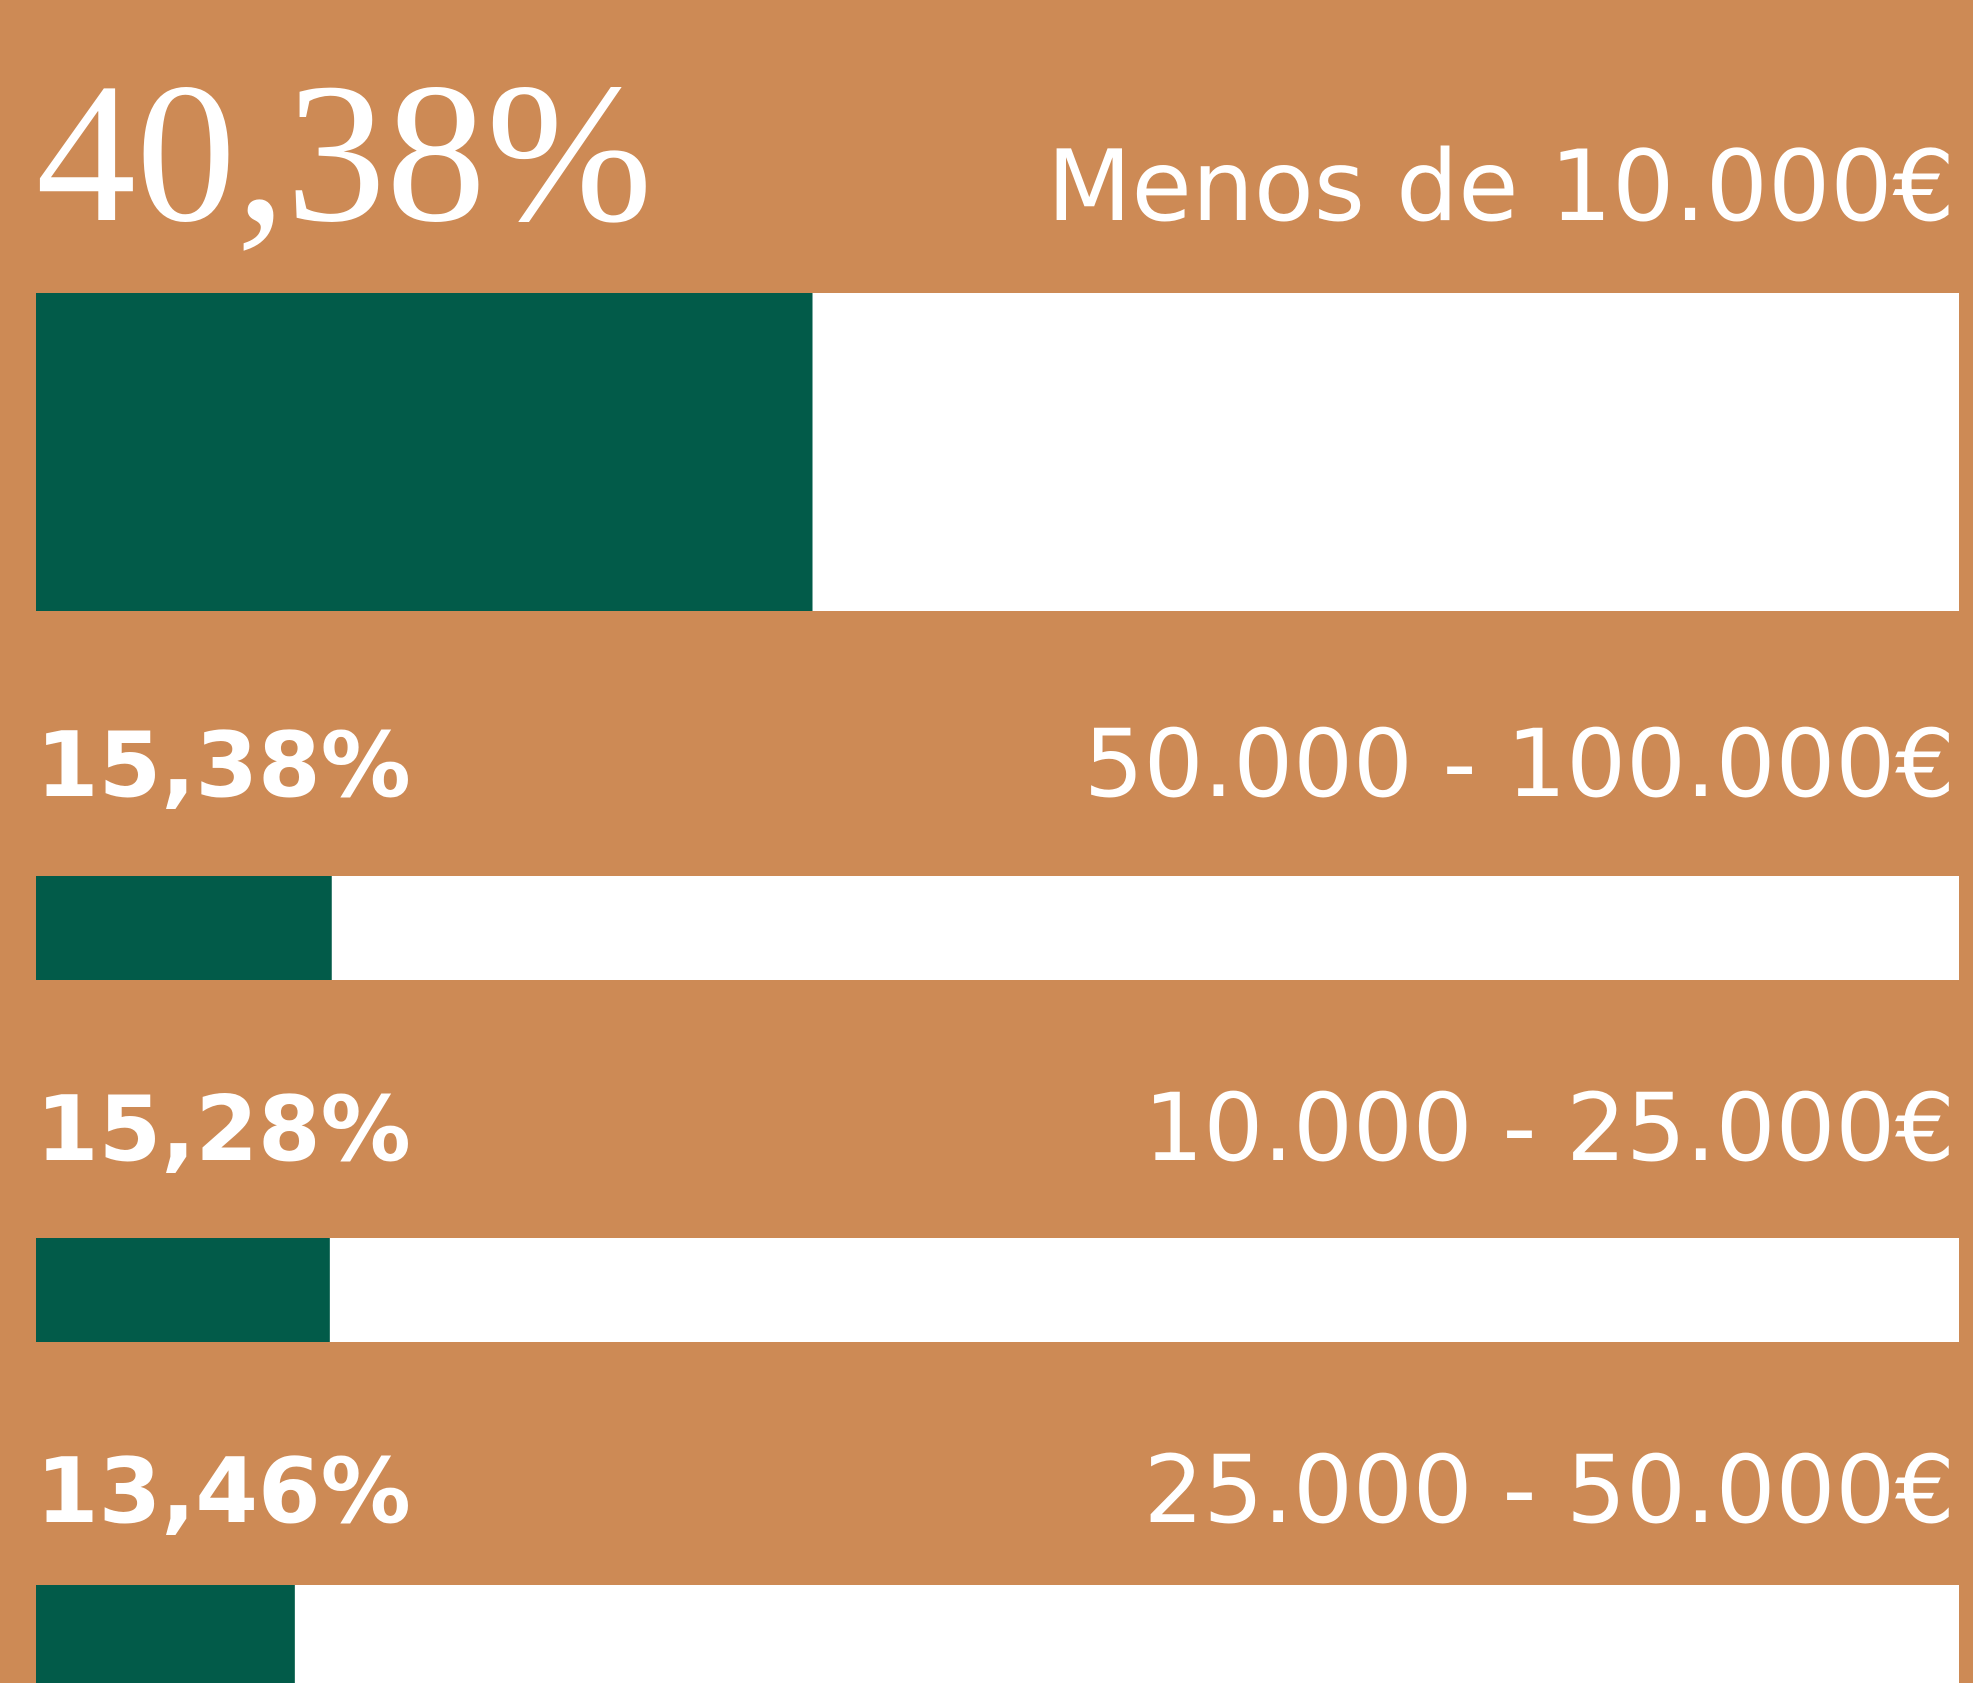  I want to click on value-label: 15,28%, so click(223, 1129).